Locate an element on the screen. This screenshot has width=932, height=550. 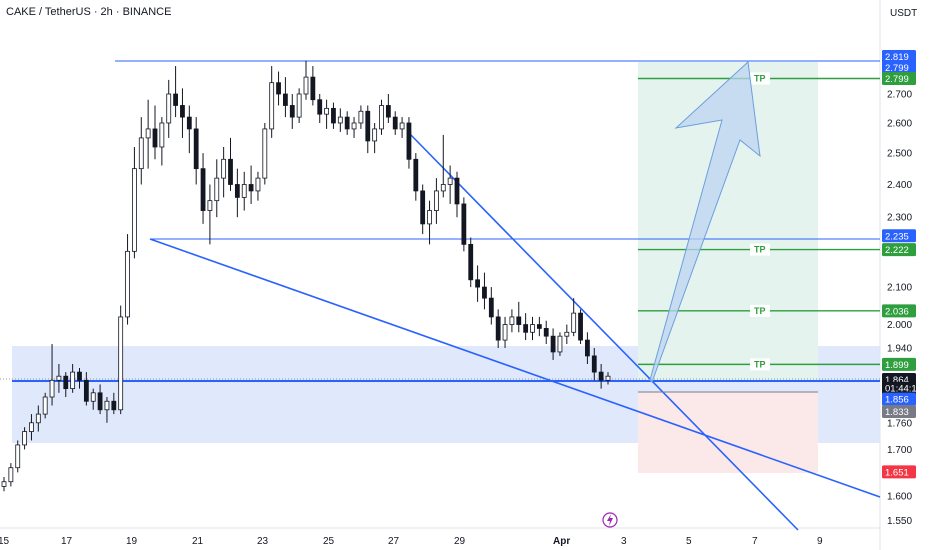
price-badge: 2.222 is located at coordinates (899, 250).